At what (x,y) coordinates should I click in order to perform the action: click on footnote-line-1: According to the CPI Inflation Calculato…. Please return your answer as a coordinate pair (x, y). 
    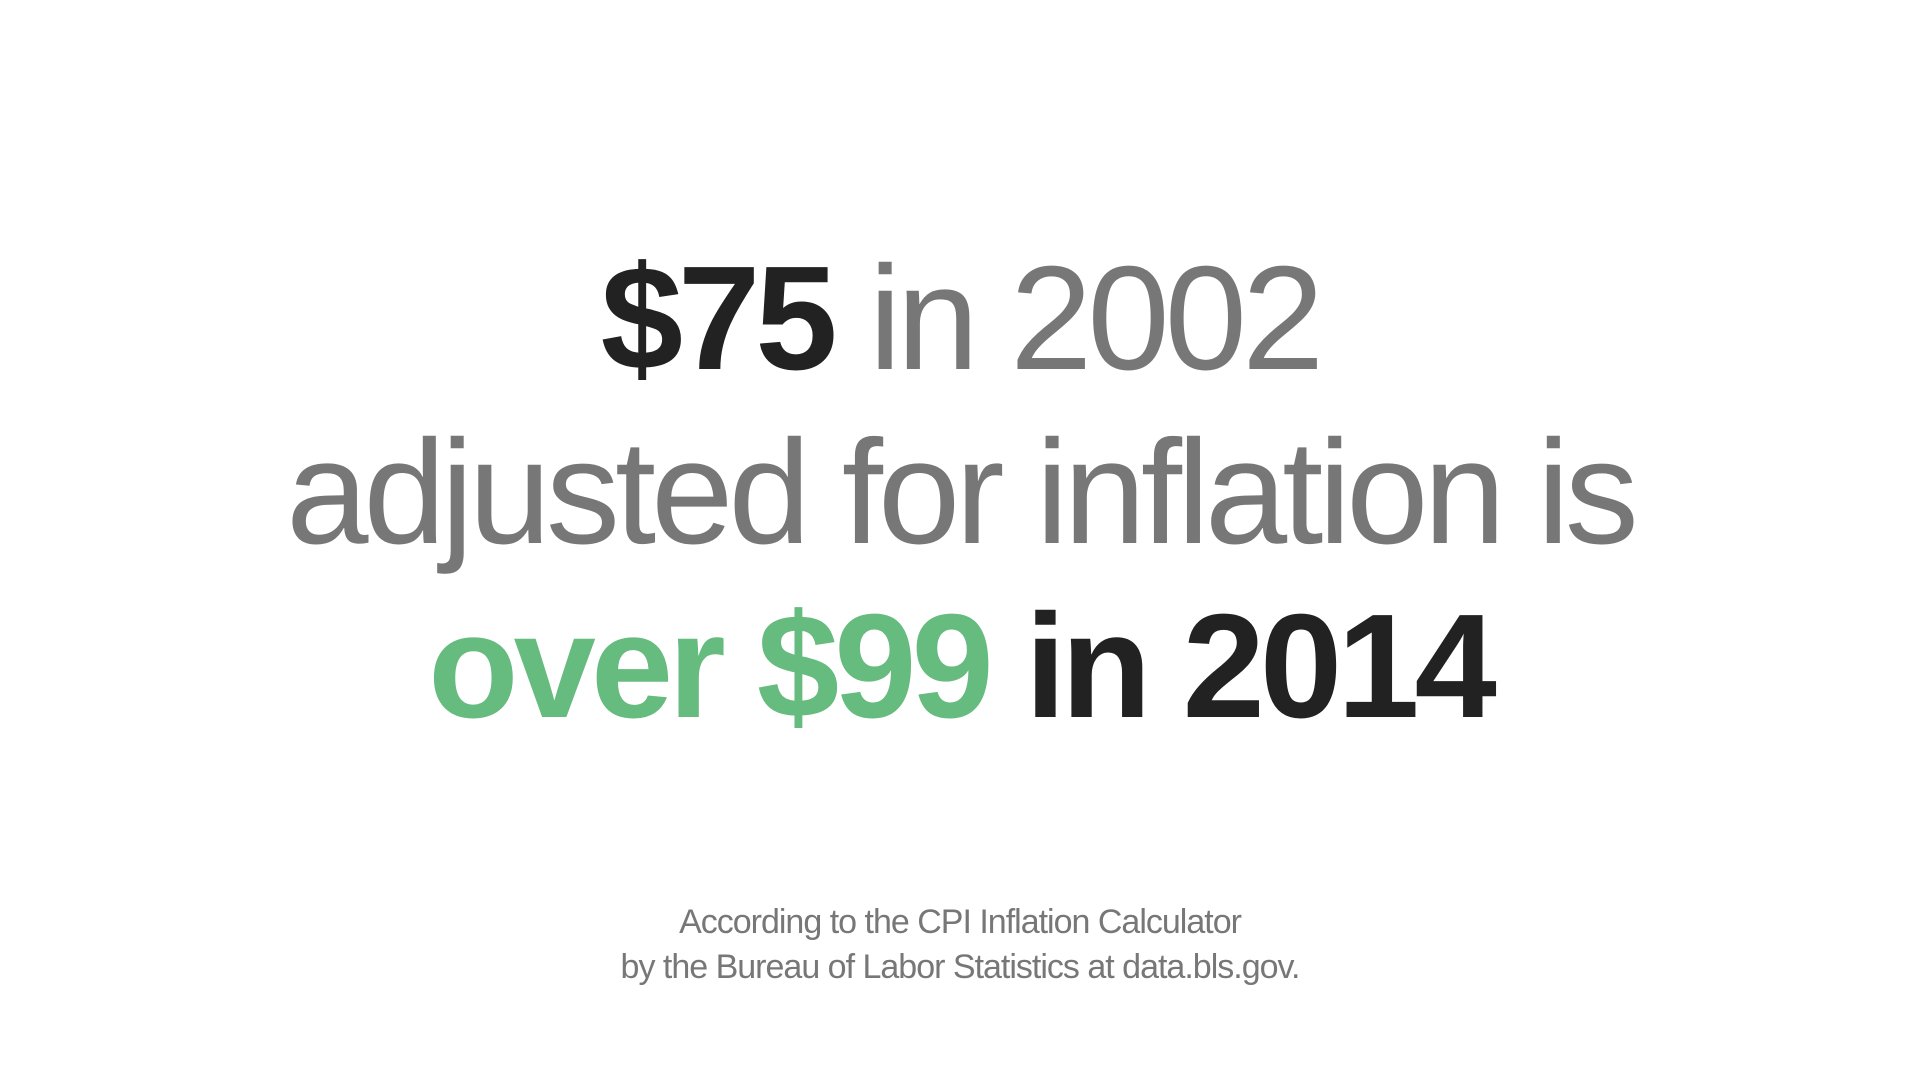
    Looking at the image, I should click on (960, 922).